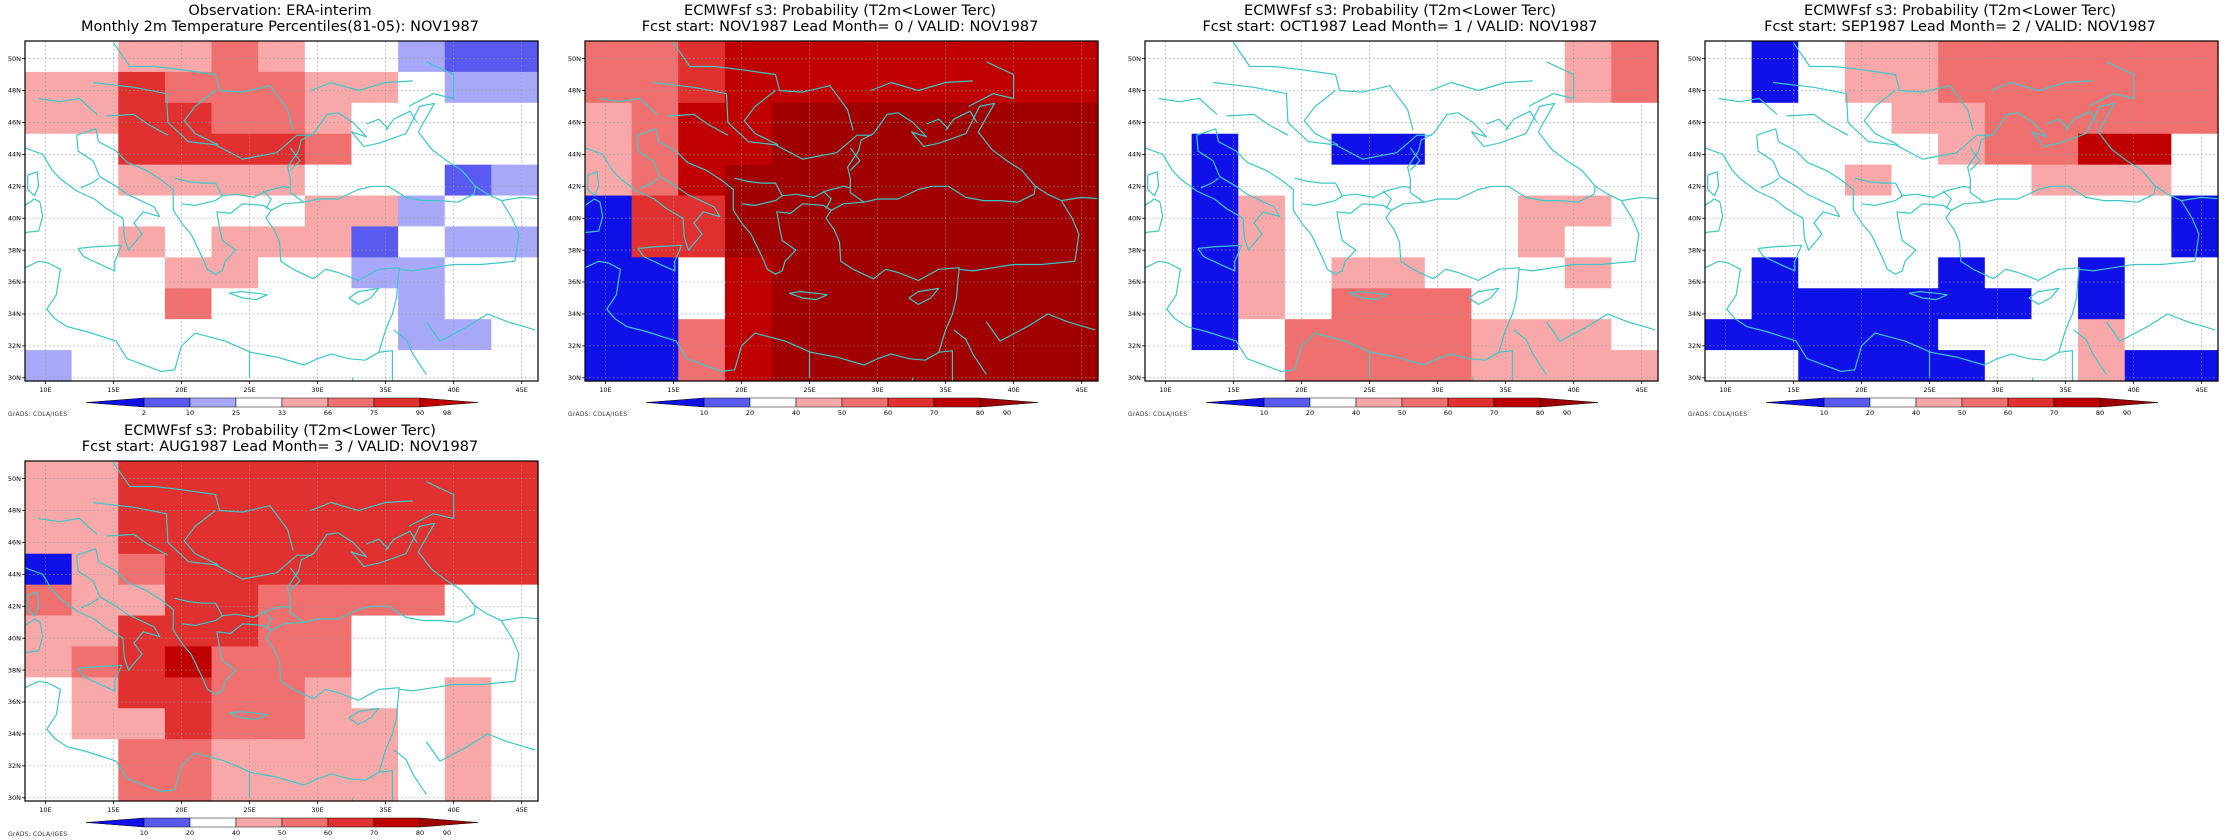 The height and width of the screenshot is (840, 2240). What do you see at coordinates (14, 91) in the screenshot?
I see `lat-label: 48N` at bounding box center [14, 91].